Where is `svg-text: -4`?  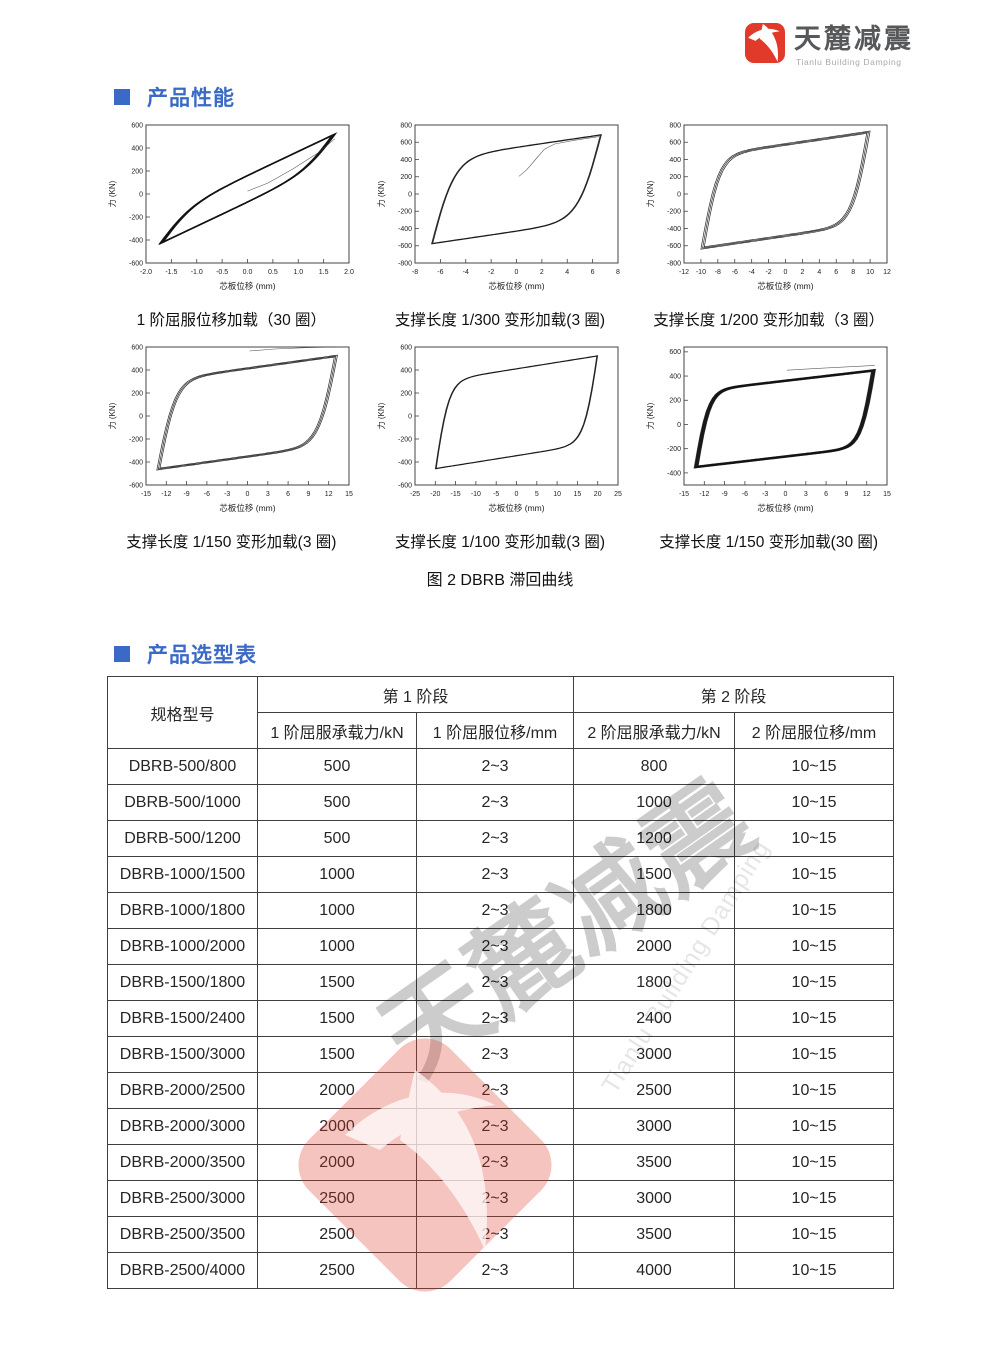 svg-text: -4 is located at coordinates (751, 272).